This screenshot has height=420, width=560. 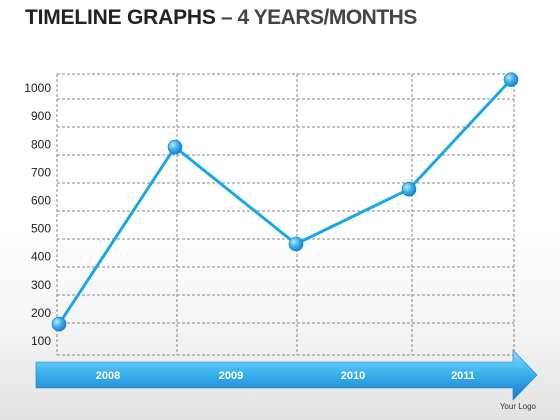 I want to click on y-tick-label: 300, so click(x=41, y=285).